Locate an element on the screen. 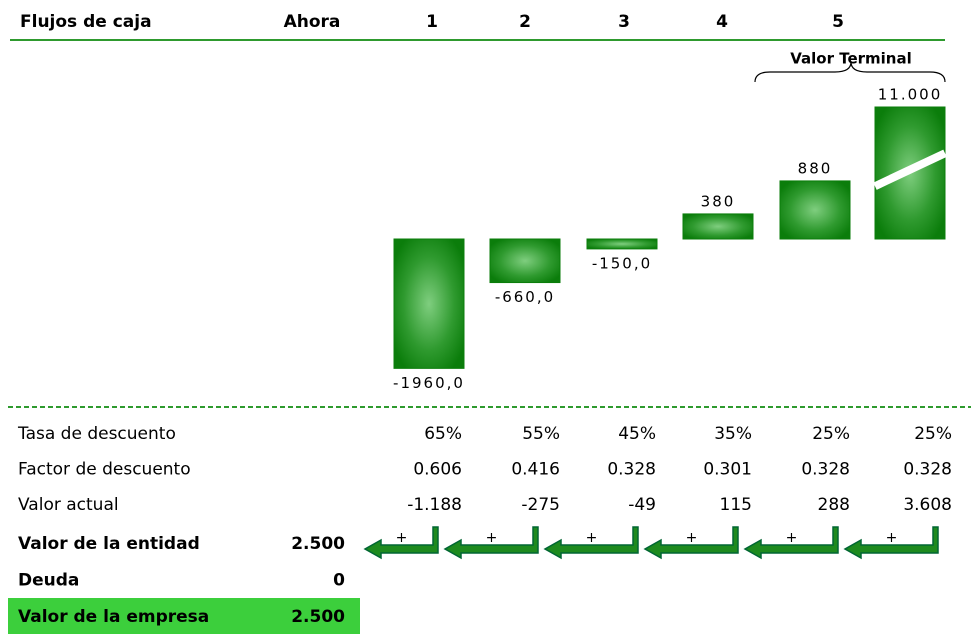 This screenshot has height=634, width=971. highlight-row is located at coordinates (184, 616).